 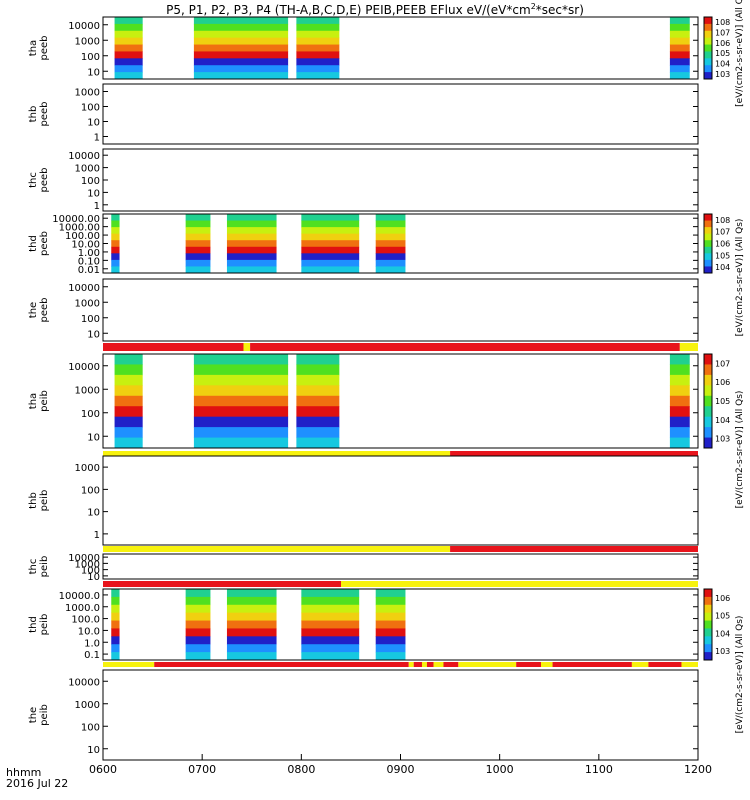 I want to click on y-tick-label: 10000.00, so click(x=76, y=219).